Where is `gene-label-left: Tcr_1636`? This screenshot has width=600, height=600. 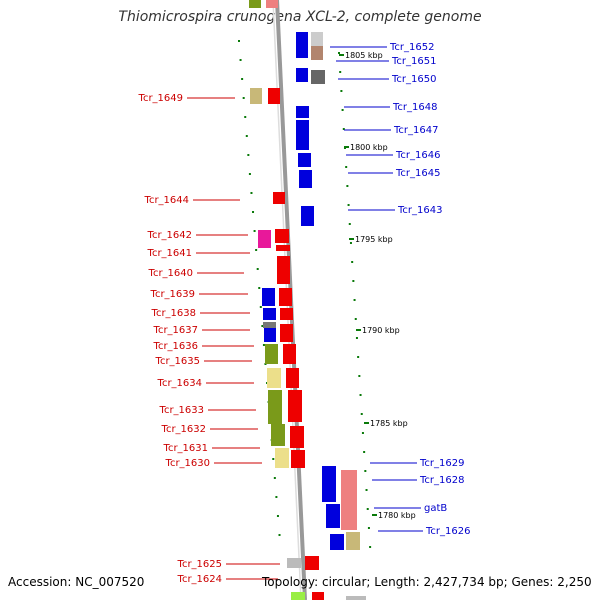
gene-label-left: Tcr_1636 is located at coordinates (175, 346).